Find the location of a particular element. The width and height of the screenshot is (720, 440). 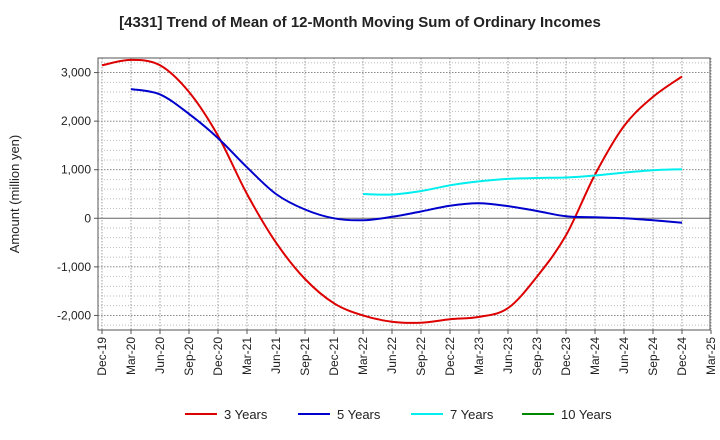

x-tick-label: Jun-22 is located at coordinates (392, 355).